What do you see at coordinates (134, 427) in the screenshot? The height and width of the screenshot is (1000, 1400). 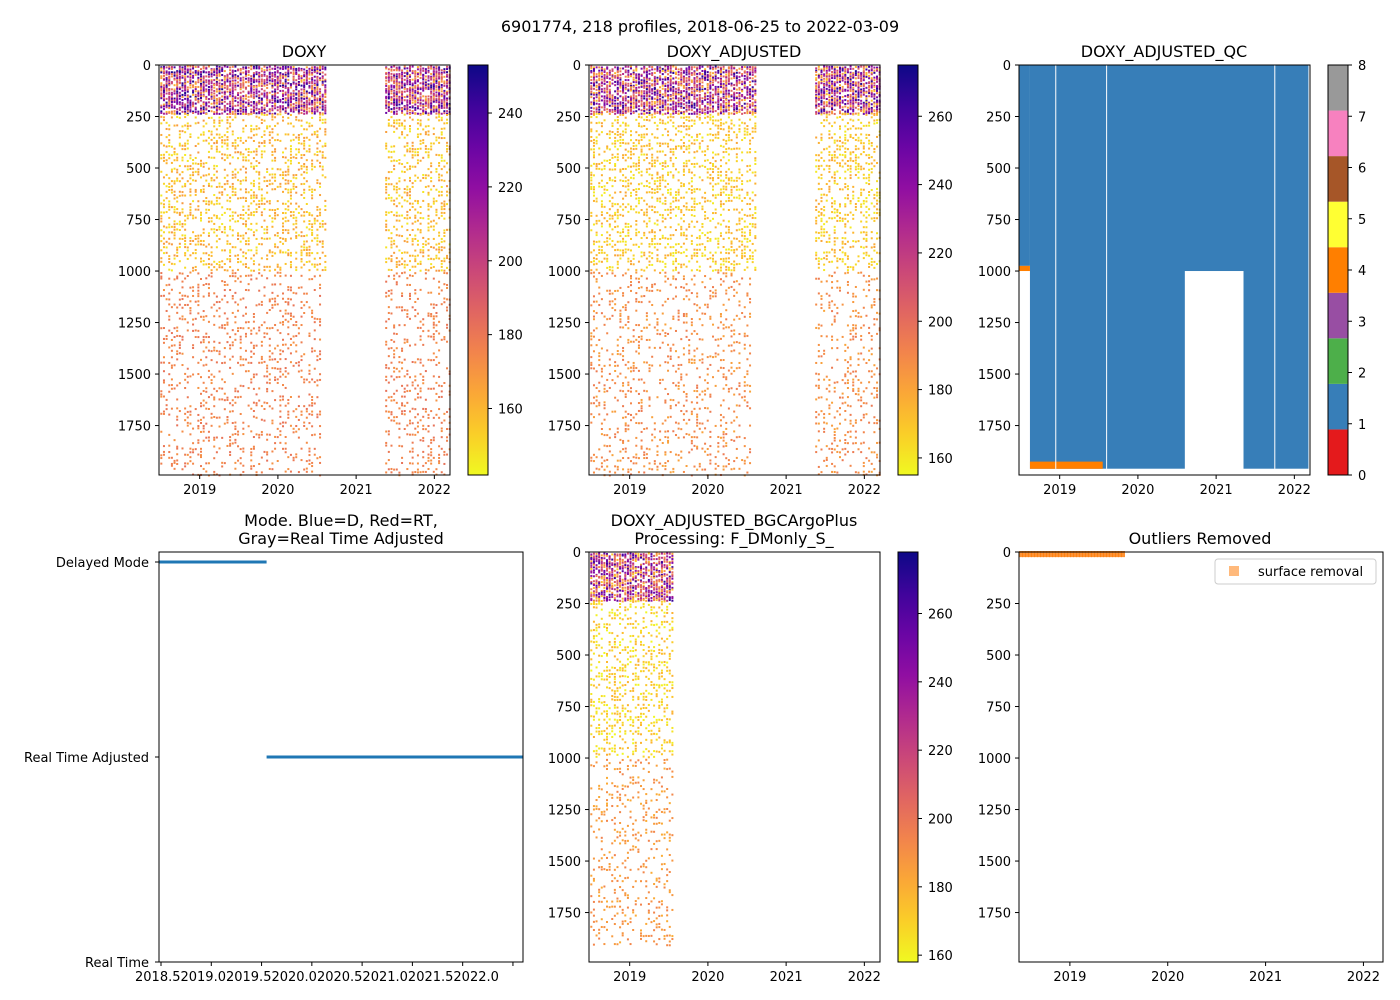 I see `y-tick-label: 1750` at bounding box center [134, 427].